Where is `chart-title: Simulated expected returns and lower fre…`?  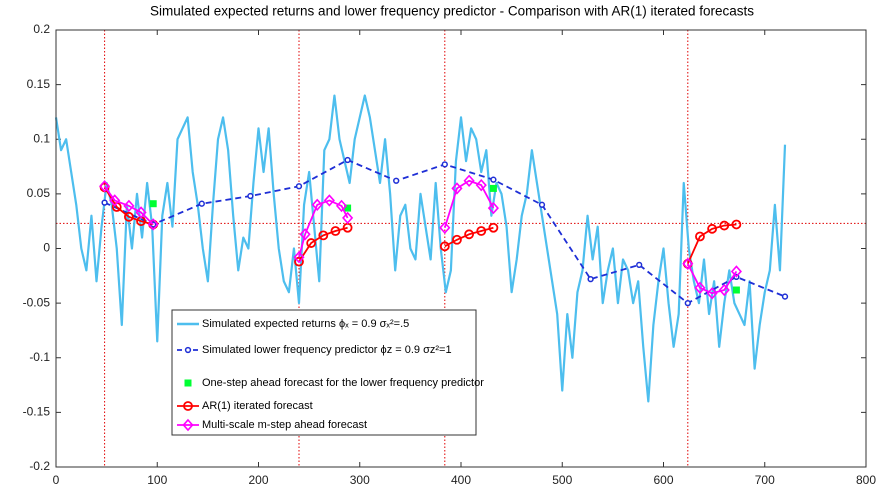
chart-title: Simulated expected returns and lower fre… is located at coordinates (452, 11).